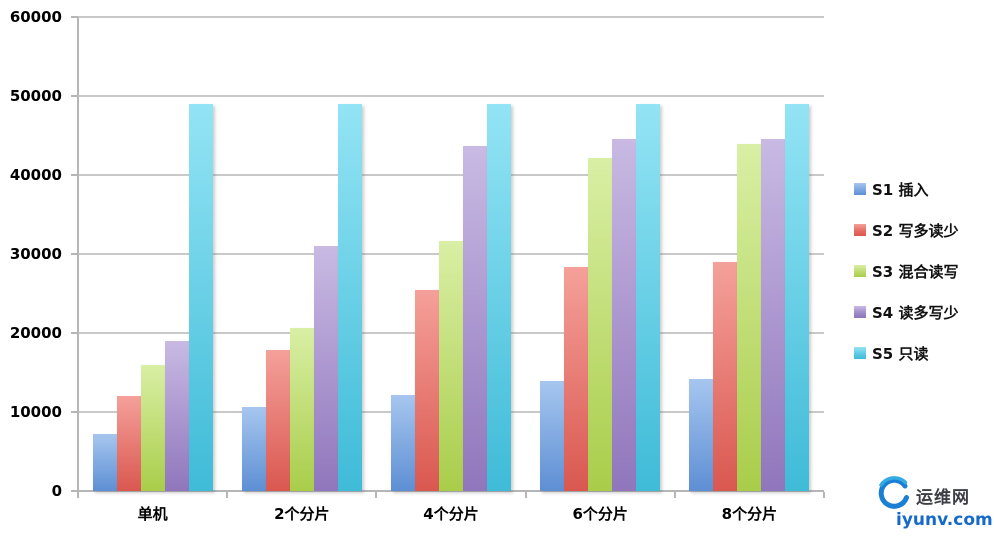 Image resolution: width=994 pixels, height=536 pixels. I want to click on bar-series2-6个分片, so click(576, 378).